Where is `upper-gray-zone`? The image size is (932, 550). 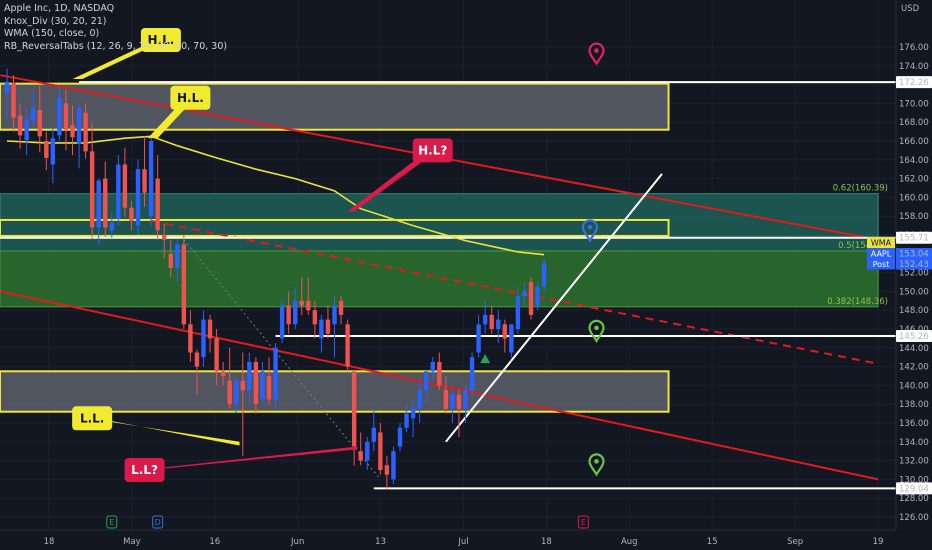
upper-gray-zone is located at coordinates (335, 106).